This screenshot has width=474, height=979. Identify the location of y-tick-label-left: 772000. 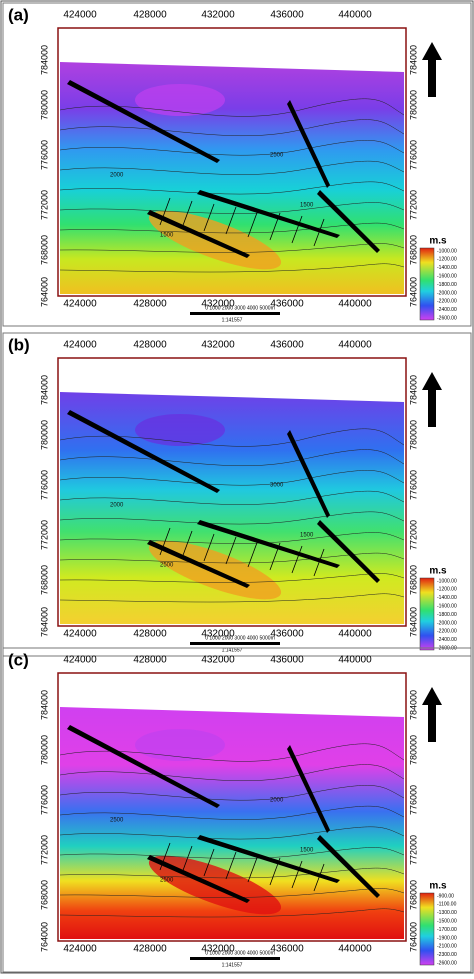
(44, 535).